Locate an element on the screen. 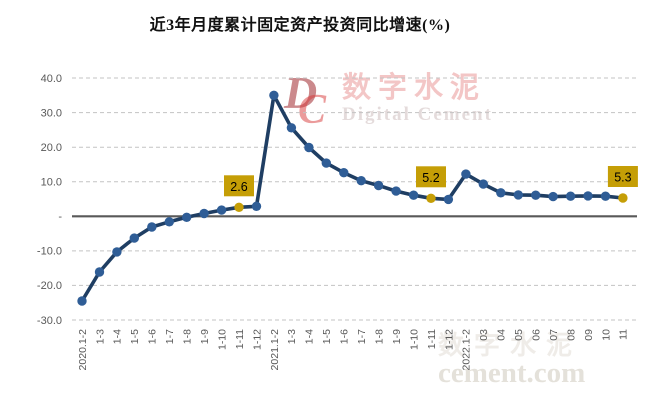 The height and width of the screenshot is (413, 656). annotation-label: 5.2 is located at coordinates (430, 178).